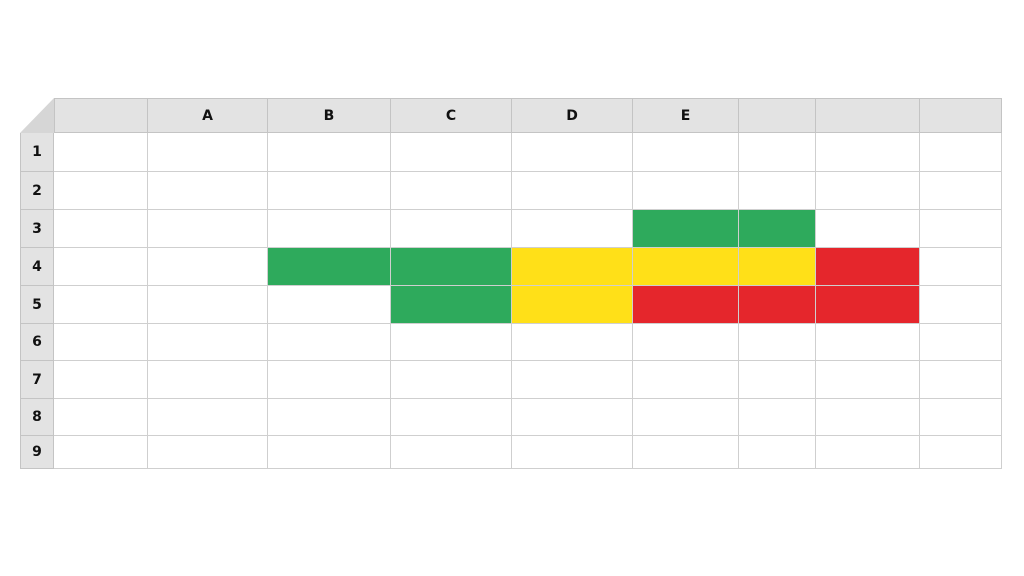  I want to click on column-header: D, so click(572, 115).